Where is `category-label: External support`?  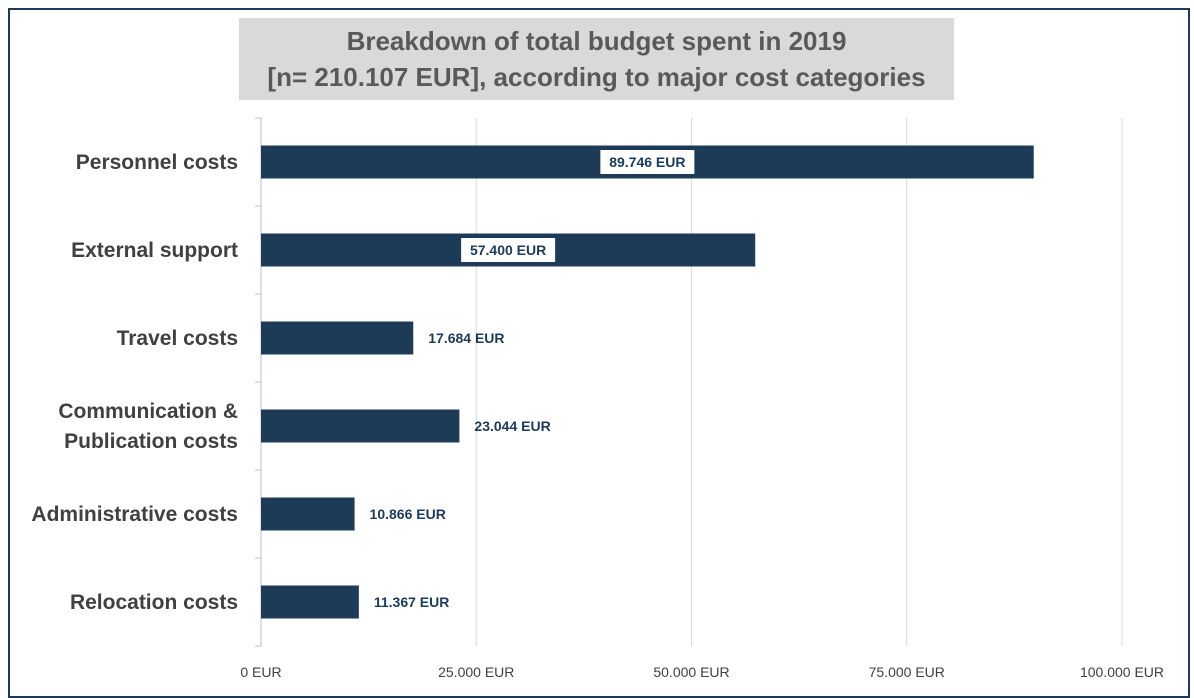
category-label: External support is located at coordinates (154, 250).